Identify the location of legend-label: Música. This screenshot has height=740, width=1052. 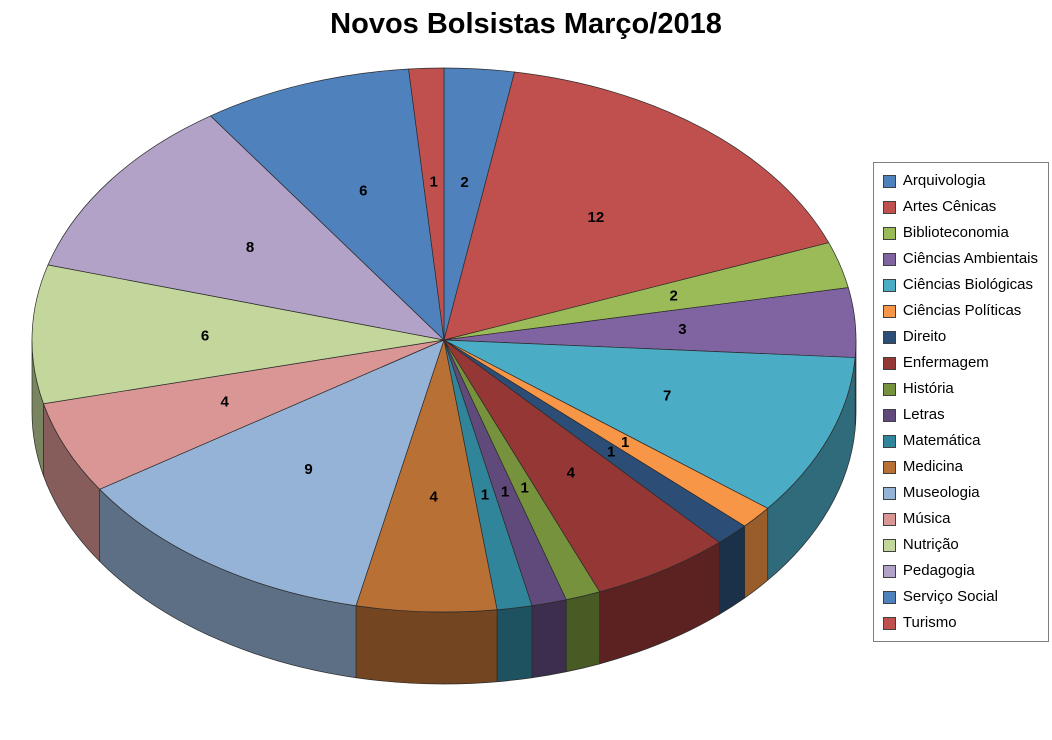
(926, 518).